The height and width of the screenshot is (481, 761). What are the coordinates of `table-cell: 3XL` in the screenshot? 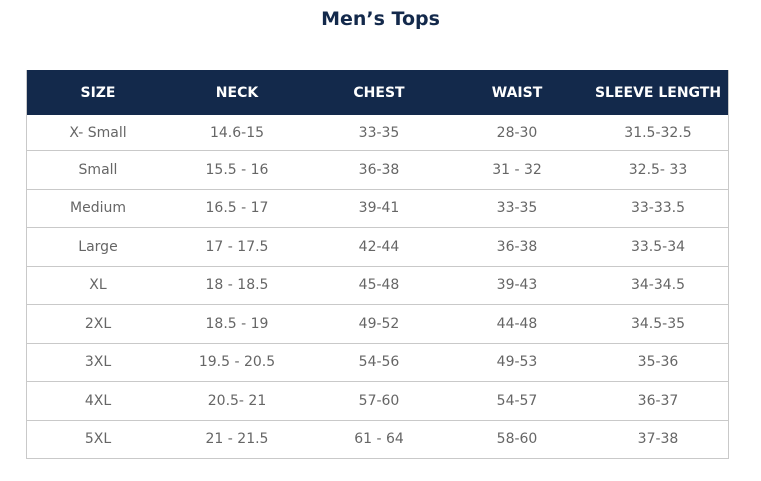 It's located at (98, 362).